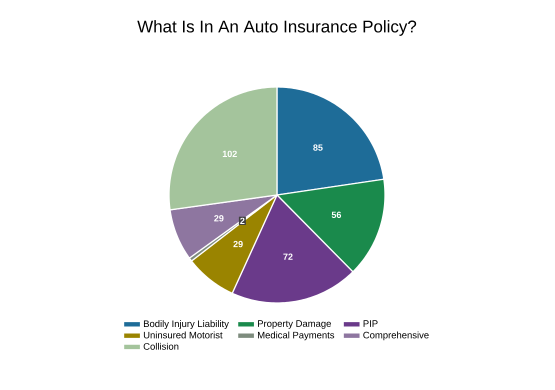  Describe the element at coordinates (294, 324) in the screenshot. I see `legend-label: Property Damage` at that location.